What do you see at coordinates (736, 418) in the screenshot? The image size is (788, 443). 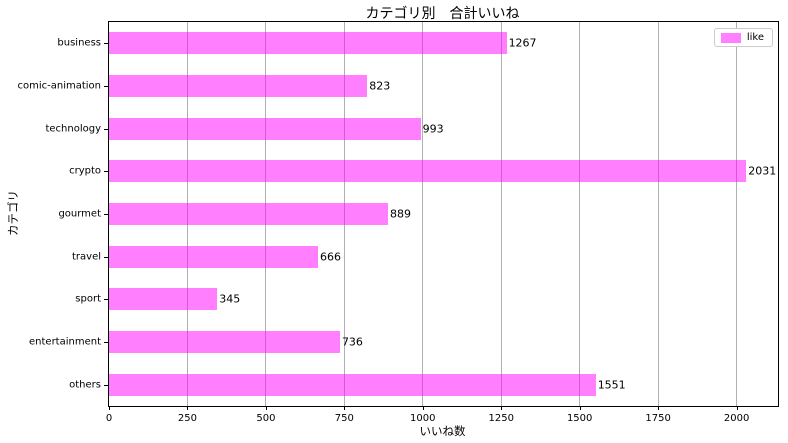 I see `x-tick-label-2000: 2000` at bounding box center [736, 418].